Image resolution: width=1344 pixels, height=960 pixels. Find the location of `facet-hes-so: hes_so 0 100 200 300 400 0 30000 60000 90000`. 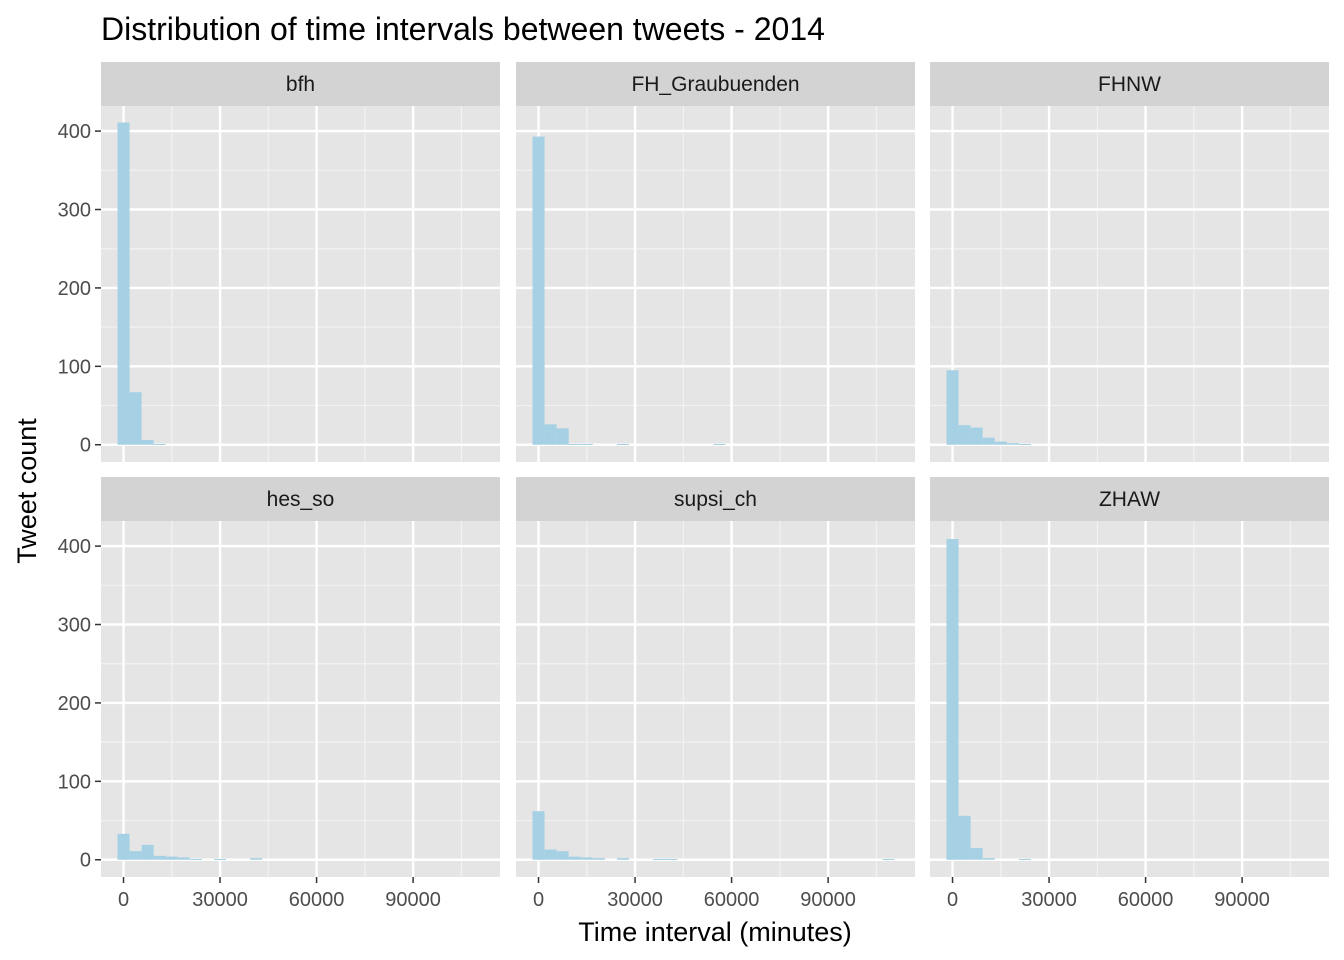

facet-hes-so: hes_so 0 100 200 300 400 0 30000 60000 90000 is located at coordinates (279, 694).